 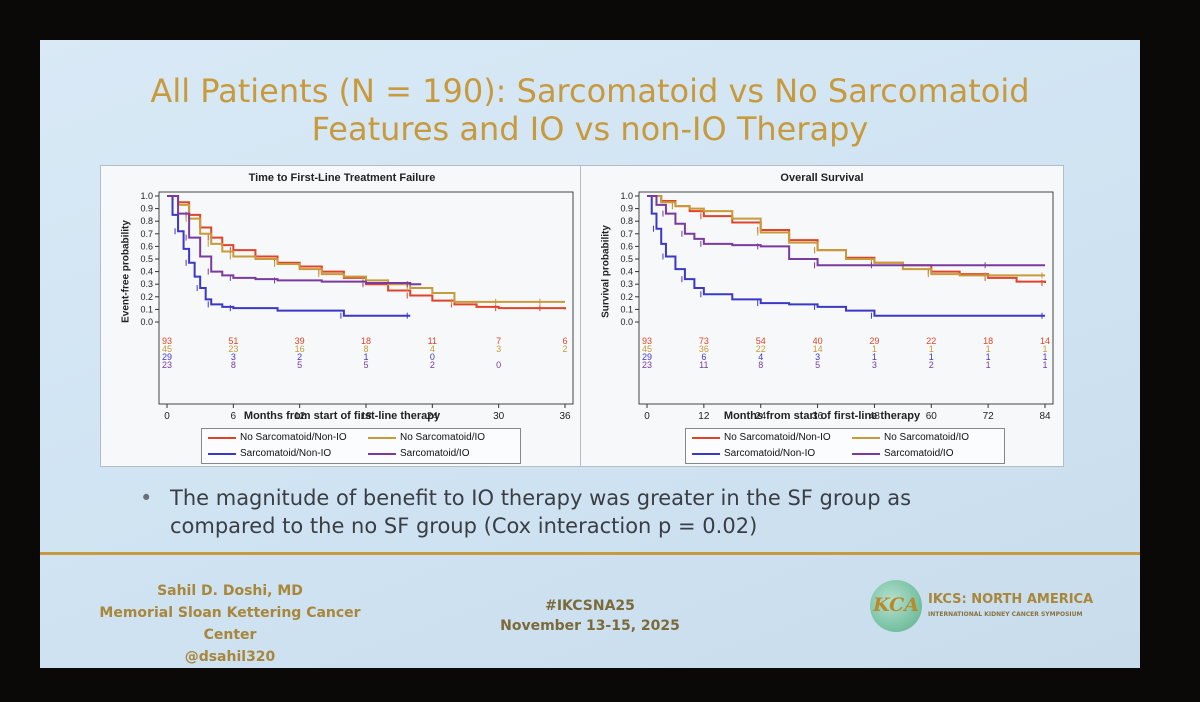 I want to click on org-name: IKCS: NORTH AMERICA, so click(x=1011, y=599).